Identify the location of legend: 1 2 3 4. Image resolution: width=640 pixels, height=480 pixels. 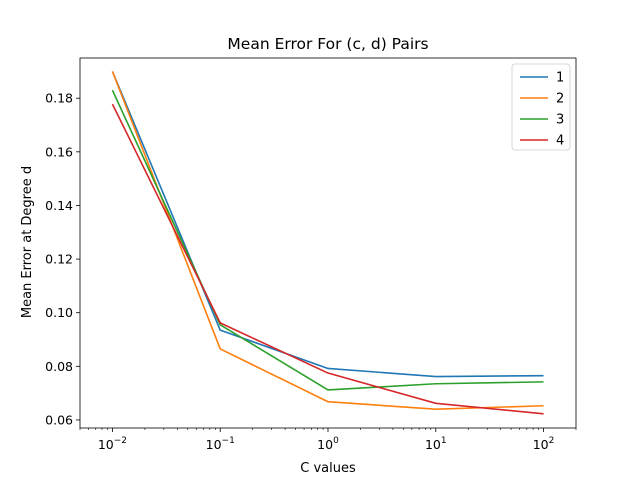
(541, 107).